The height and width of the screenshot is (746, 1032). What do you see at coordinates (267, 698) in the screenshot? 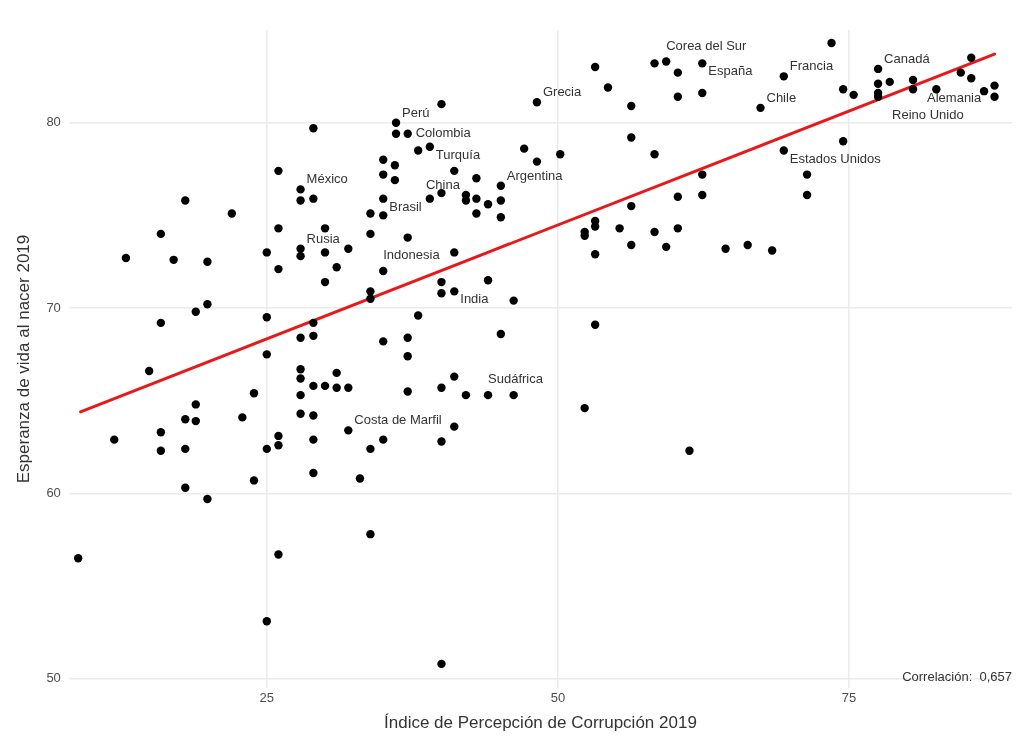
I see `x-tick-label: 25` at bounding box center [267, 698].